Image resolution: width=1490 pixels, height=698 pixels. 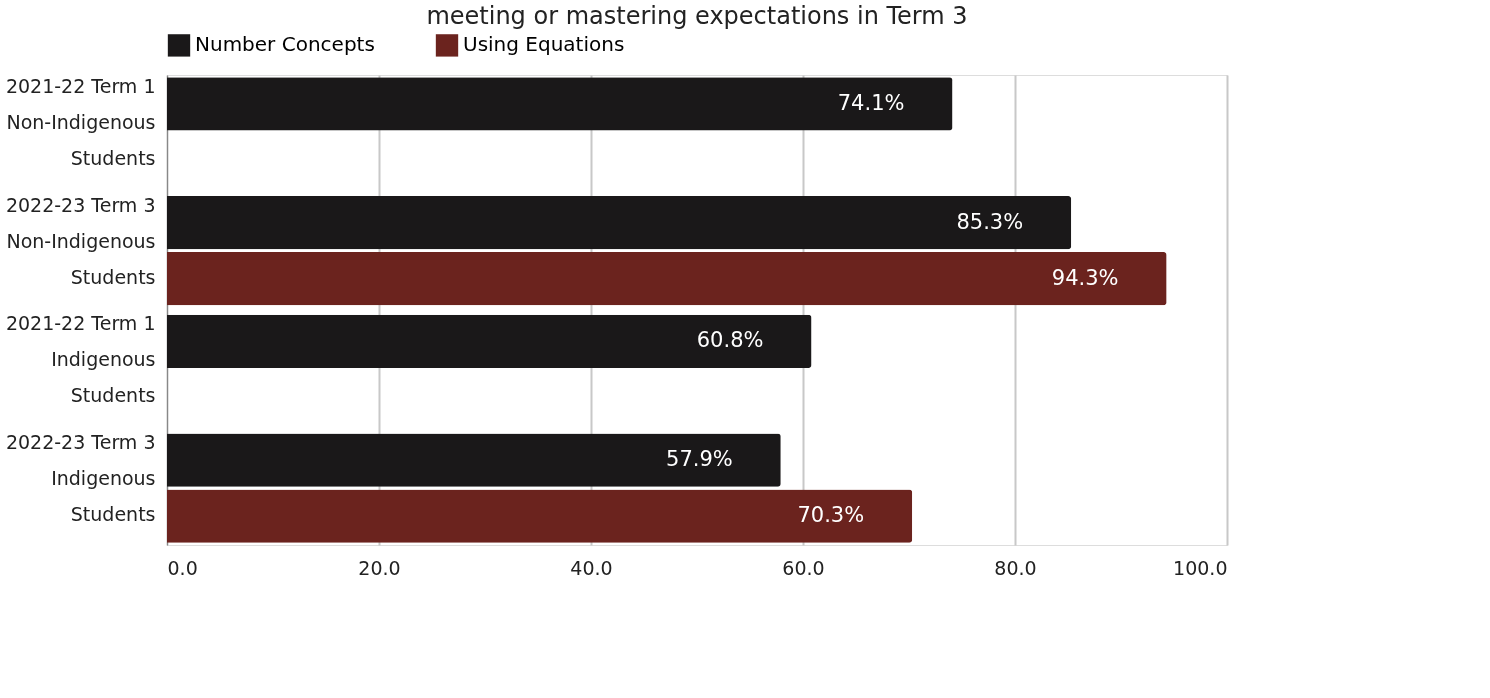 I want to click on x-tick-label: 80.0, so click(x=1015, y=567).